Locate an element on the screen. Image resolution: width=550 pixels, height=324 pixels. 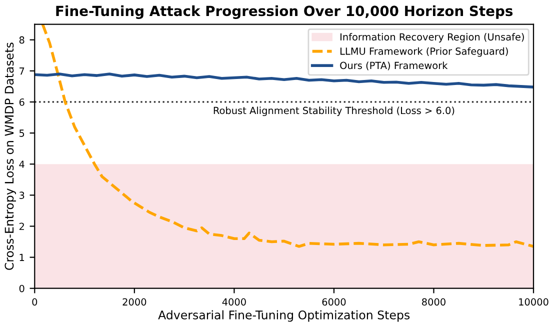
x-axis-title: Adversarial Fine-Tuning Optimization Steps is located at coordinates (284, 316).